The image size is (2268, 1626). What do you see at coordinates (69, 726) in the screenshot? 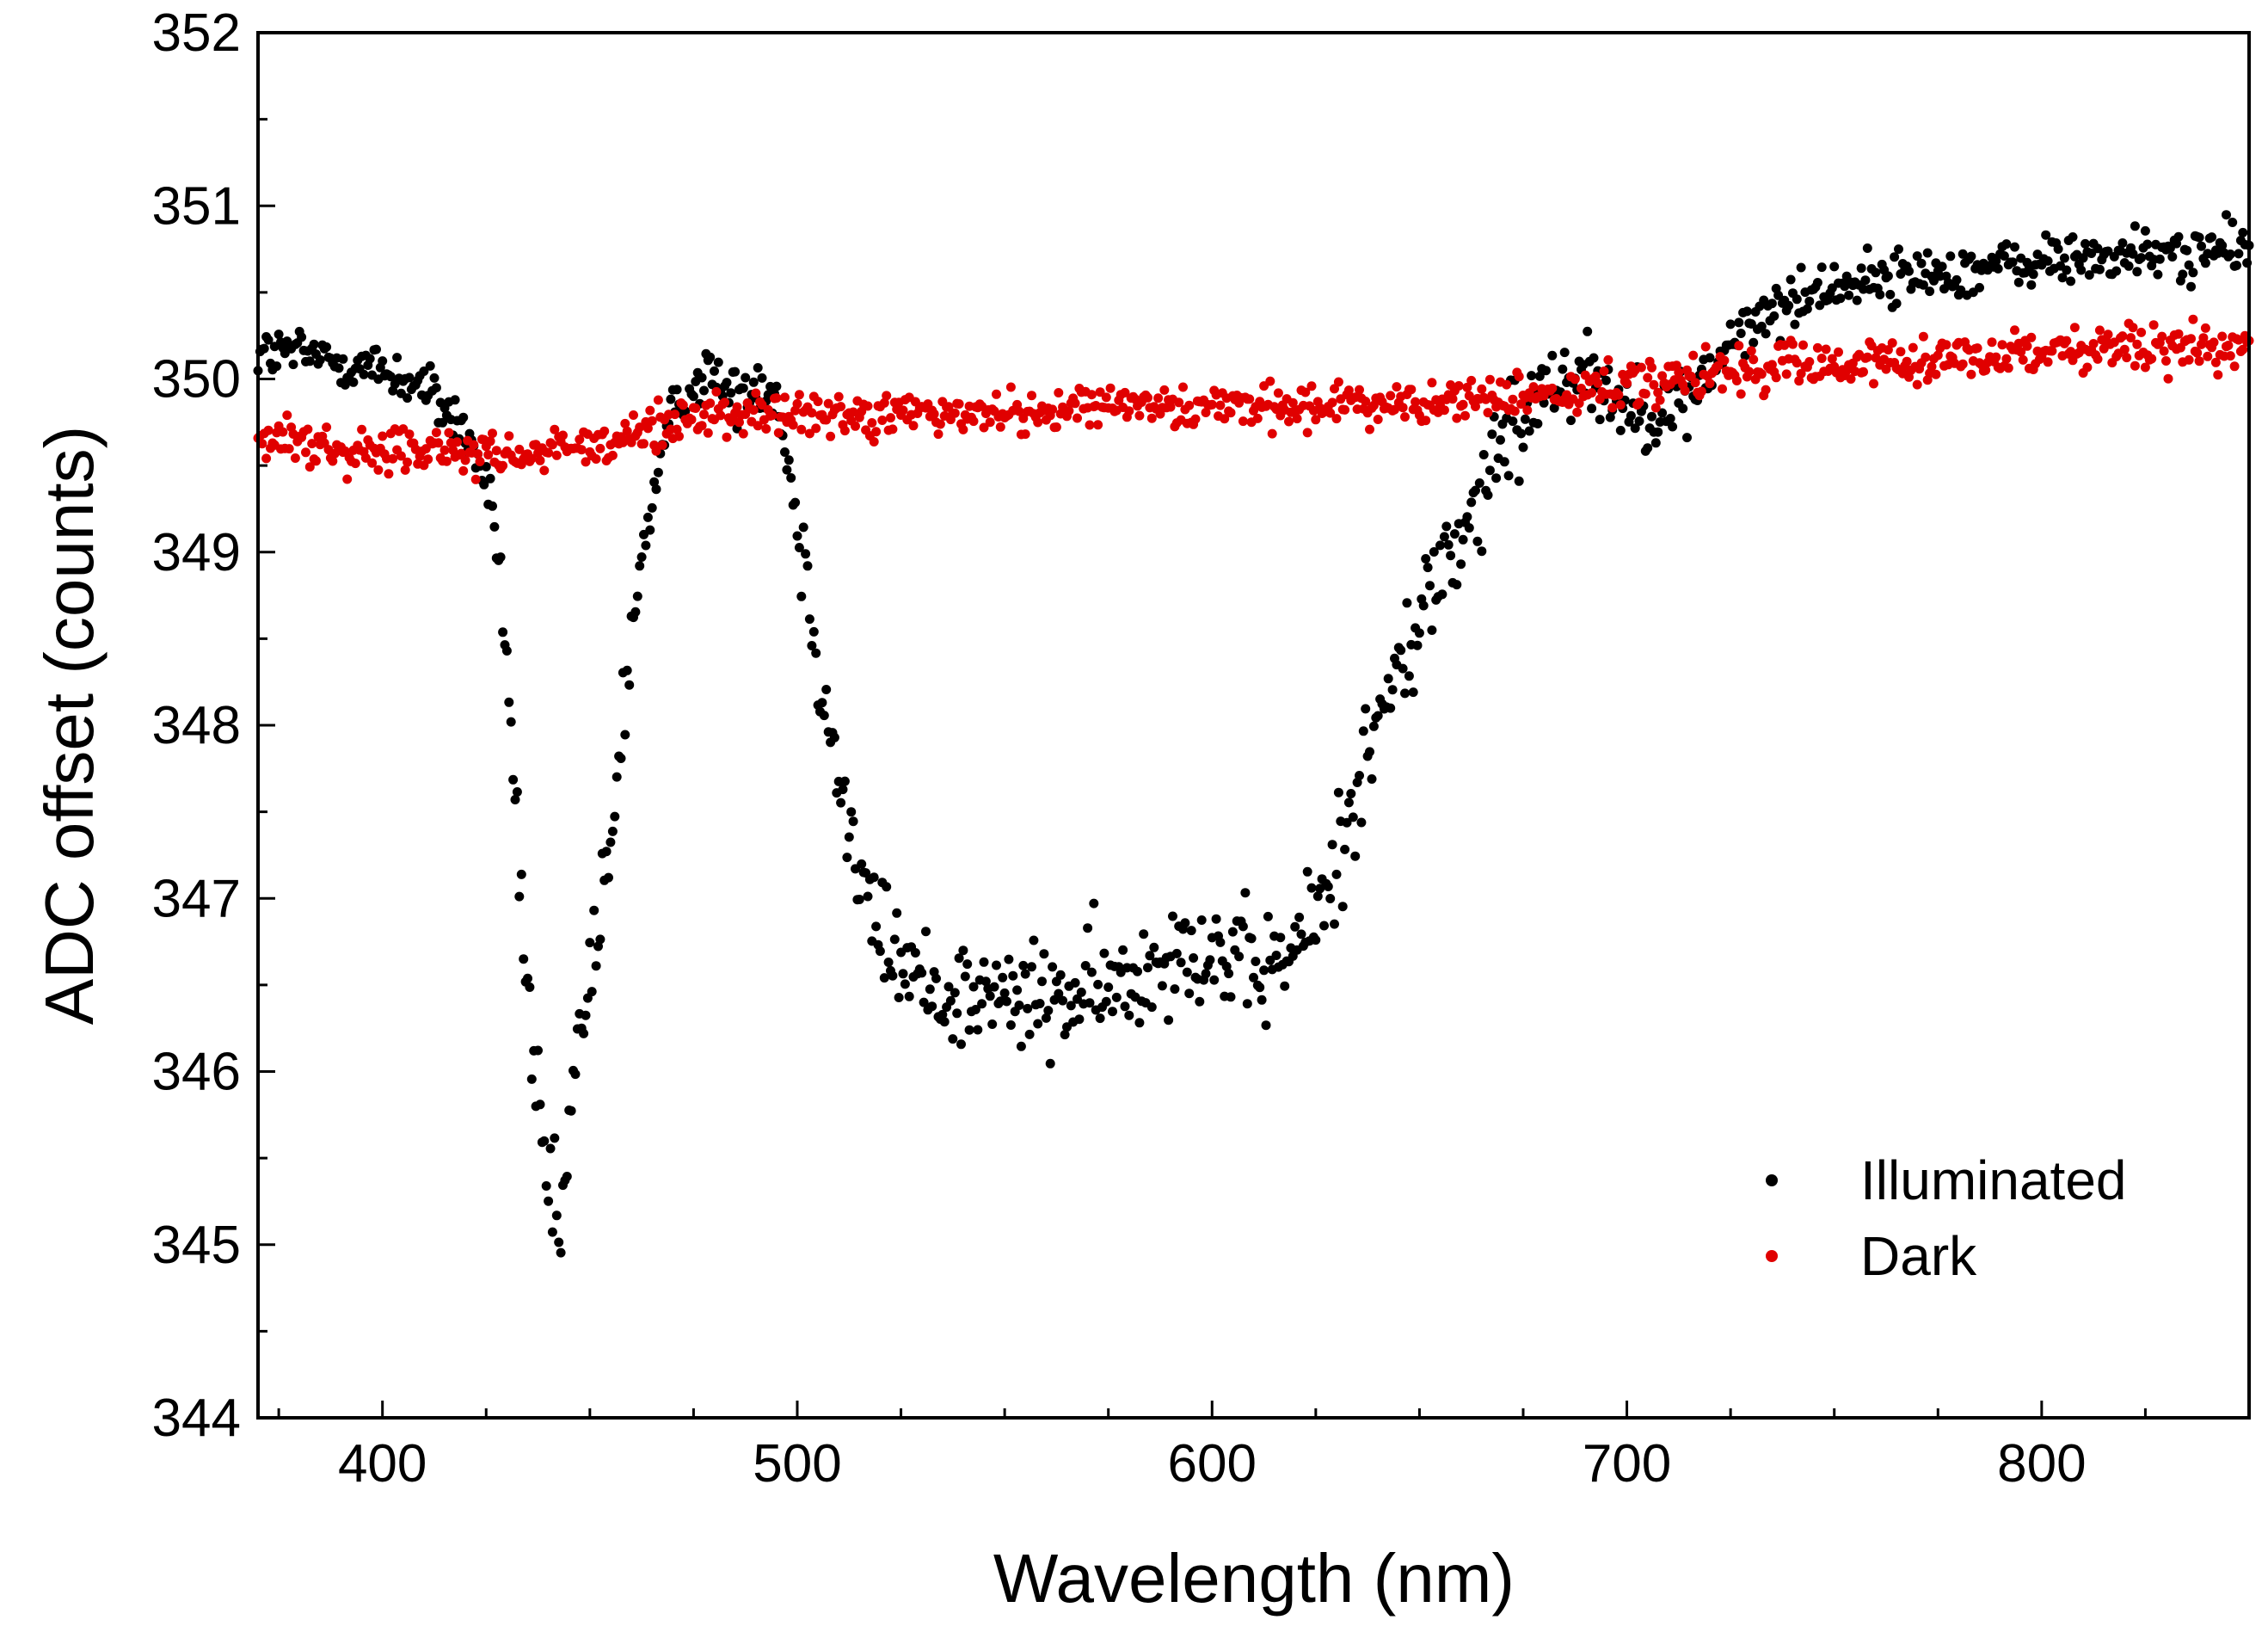
I see `y-axis-label: ADC offset (counts)` at bounding box center [69, 726].